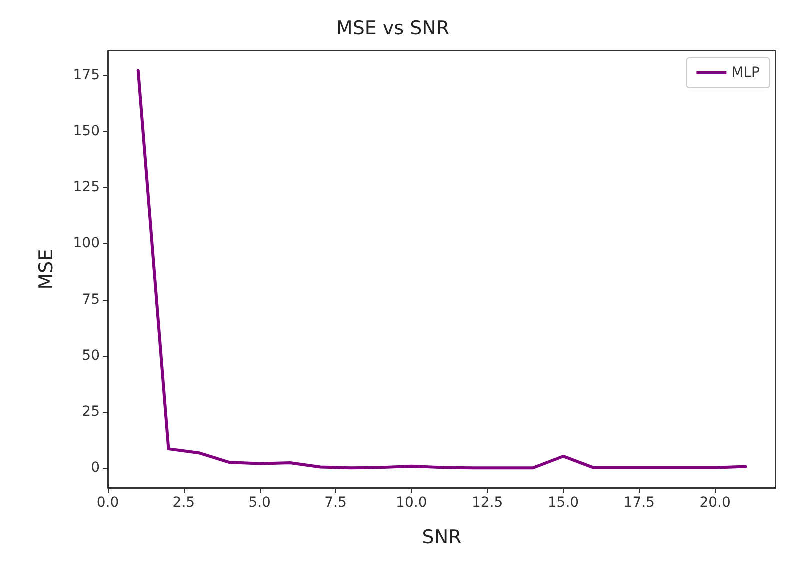 This screenshot has width=786, height=570. What do you see at coordinates (86, 188) in the screenshot?
I see `y-tick-label: 125` at bounding box center [86, 188].